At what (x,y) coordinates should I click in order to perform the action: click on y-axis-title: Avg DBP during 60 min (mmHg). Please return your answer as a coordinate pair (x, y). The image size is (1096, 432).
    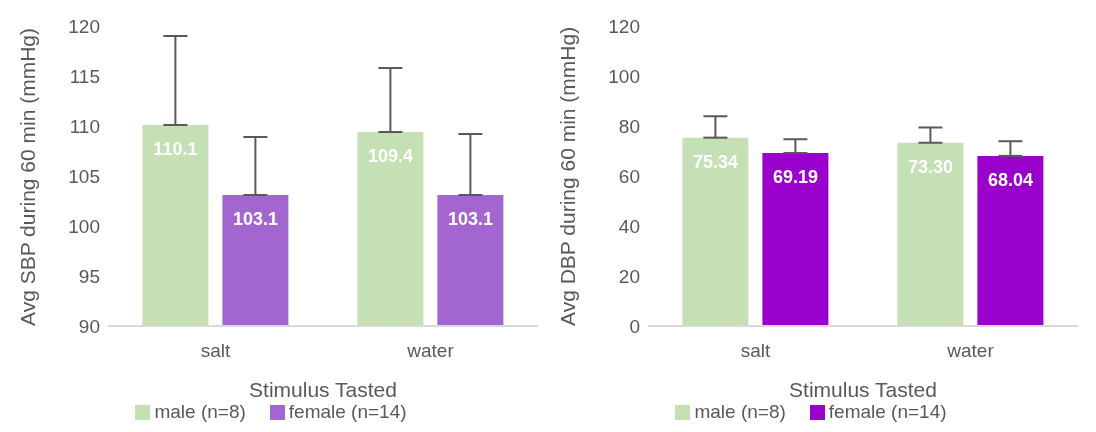
    Looking at the image, I should click on (568, 176).